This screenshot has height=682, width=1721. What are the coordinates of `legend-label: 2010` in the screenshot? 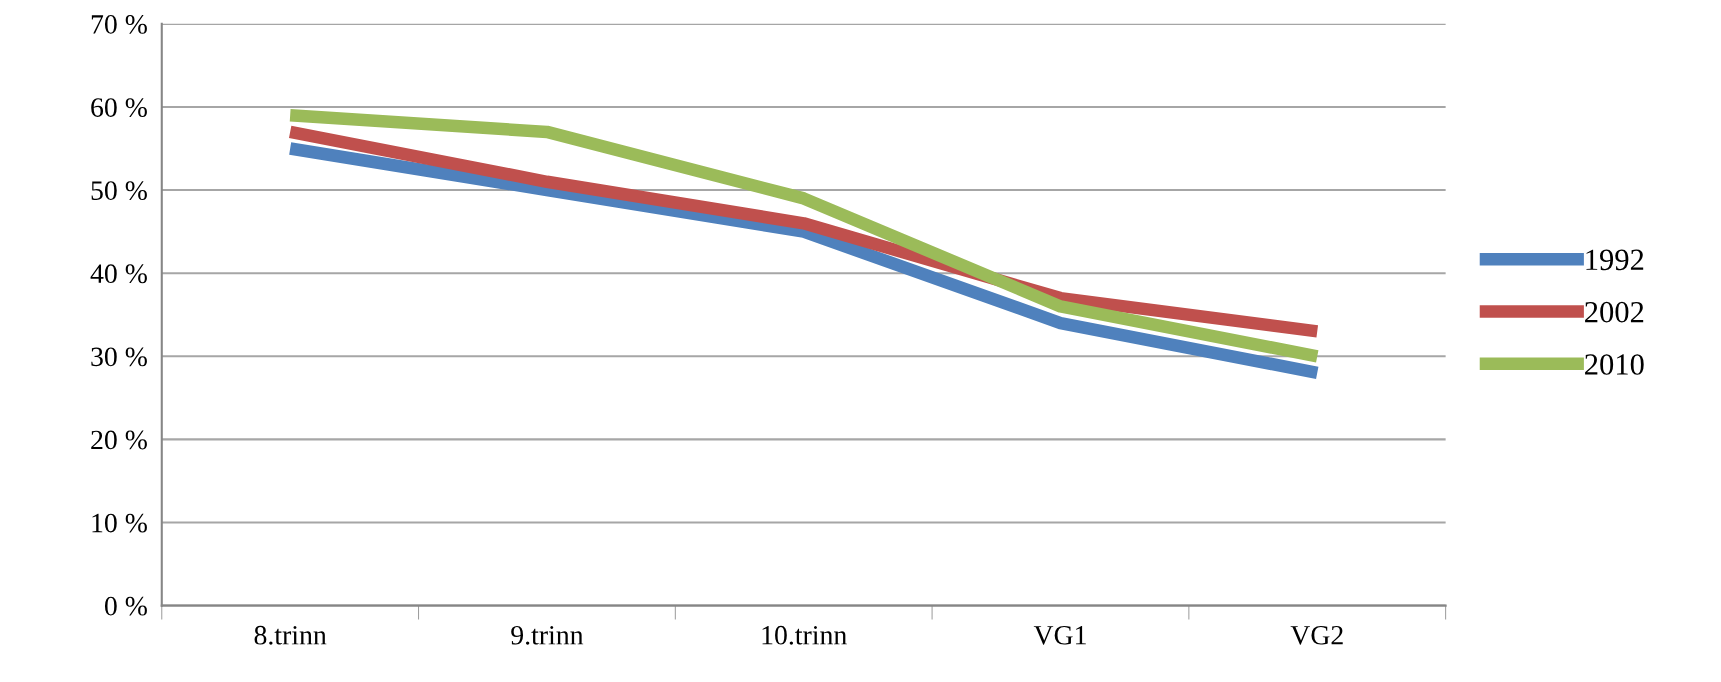 It's located at (1614, 364).